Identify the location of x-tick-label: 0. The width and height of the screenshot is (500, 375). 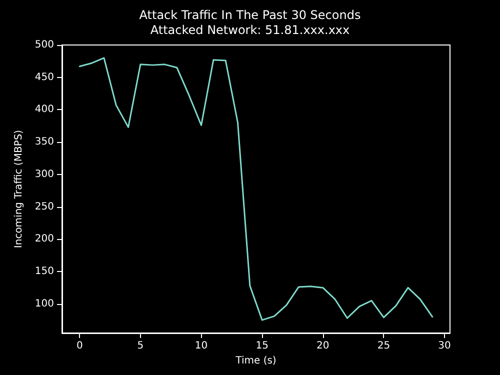
(79, 346).